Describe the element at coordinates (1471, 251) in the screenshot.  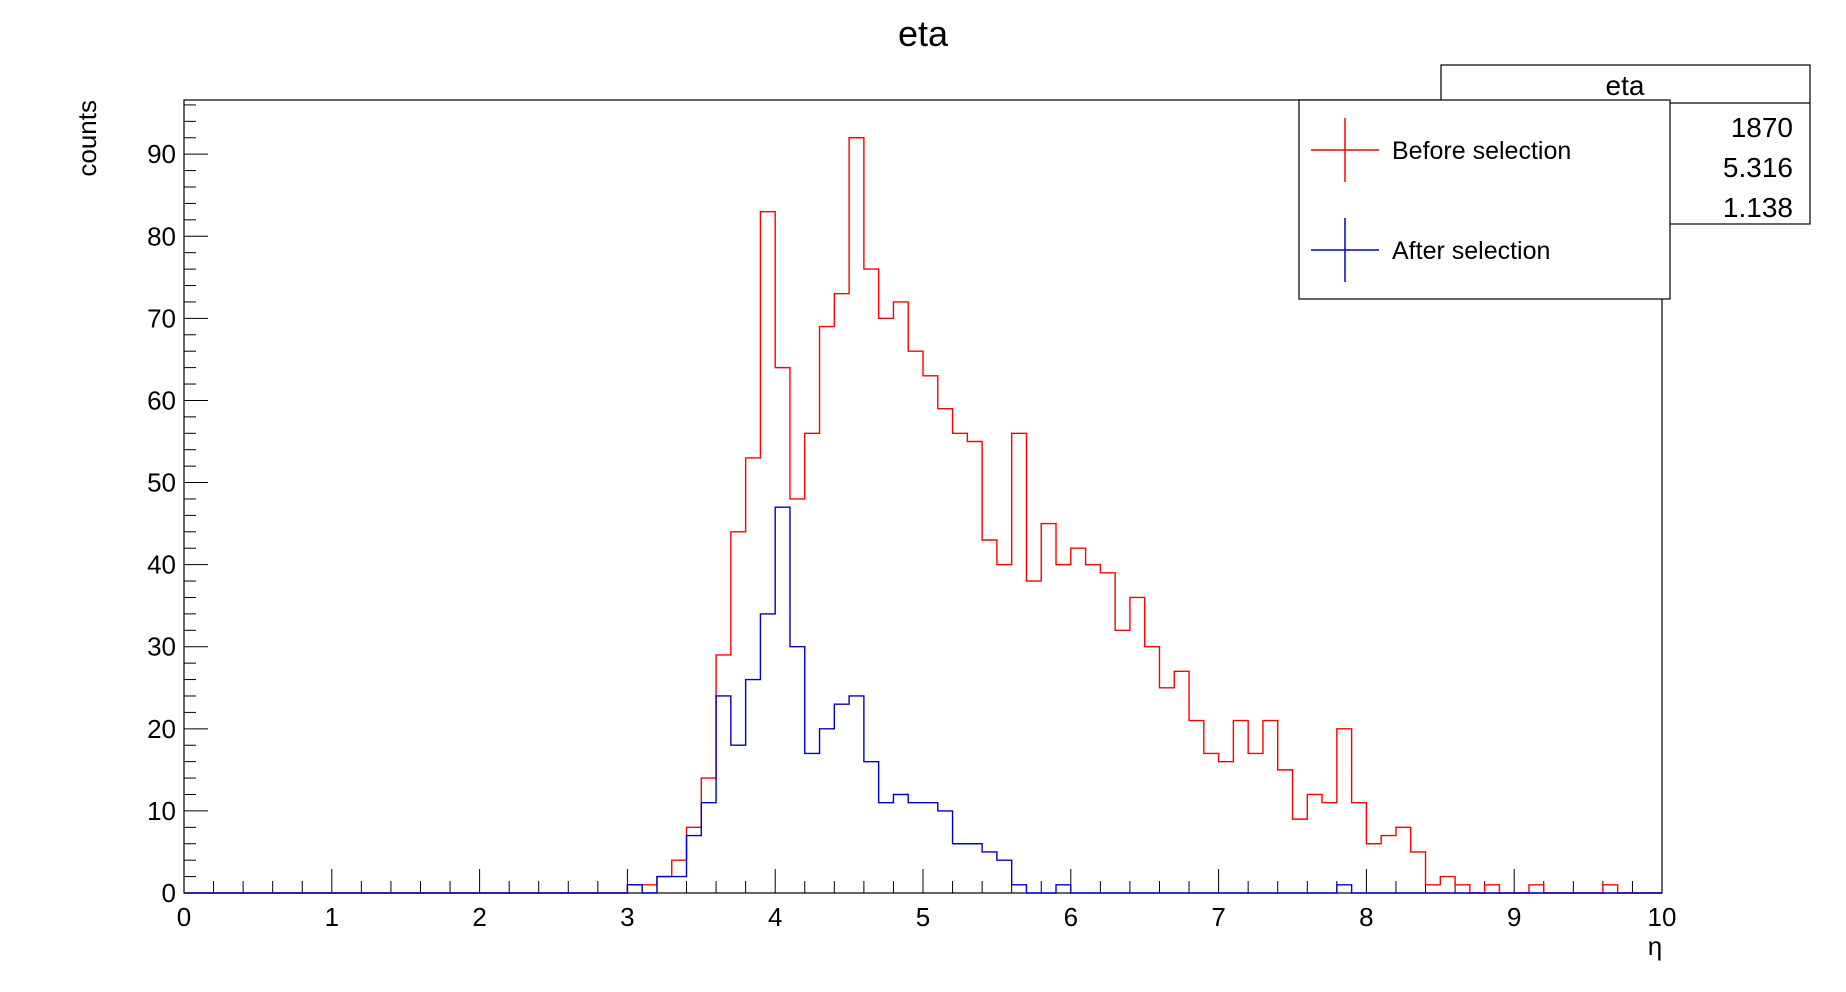
I see `legend-label-after: After selection` at that location.